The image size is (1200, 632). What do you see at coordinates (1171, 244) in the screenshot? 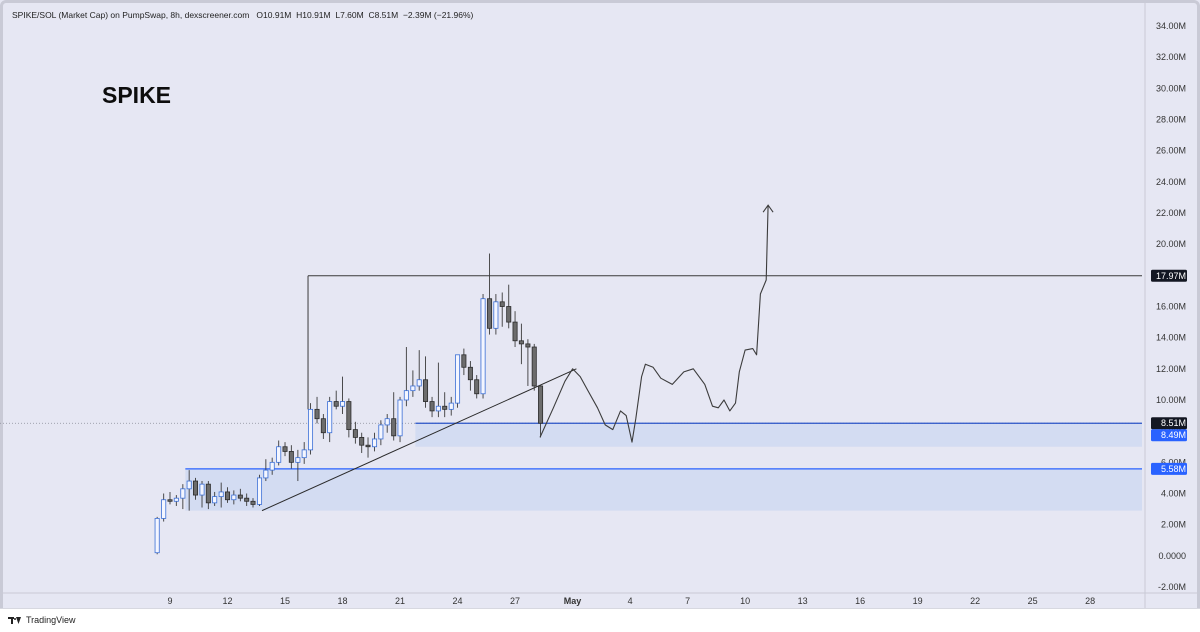
I see `y-tick-label: 20.00M` at bounding box center [1171, 244].